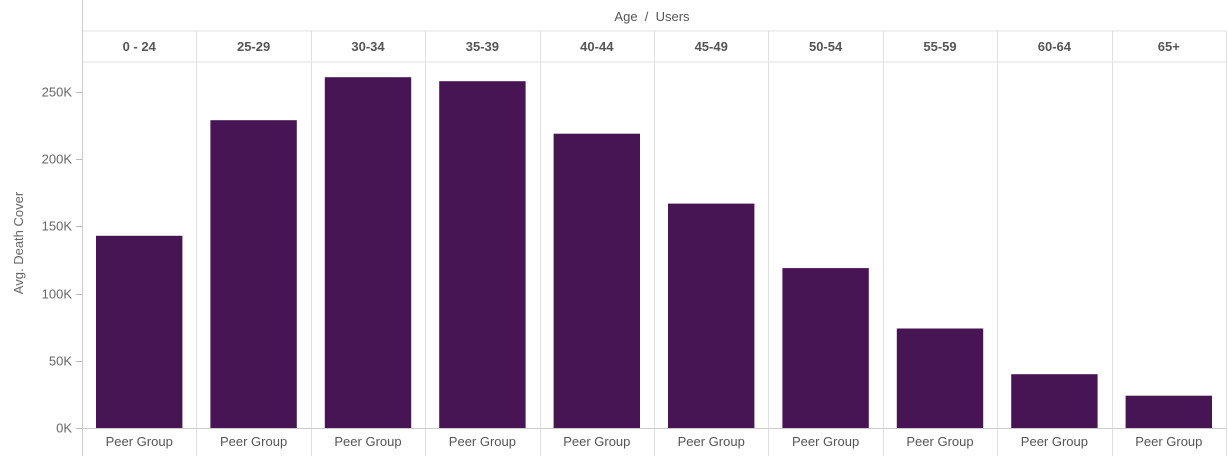  What do you see at coordinates (939, 46) in the screenshot?
I see `category-header-label: 55-59` at bounding box center [939, 46].